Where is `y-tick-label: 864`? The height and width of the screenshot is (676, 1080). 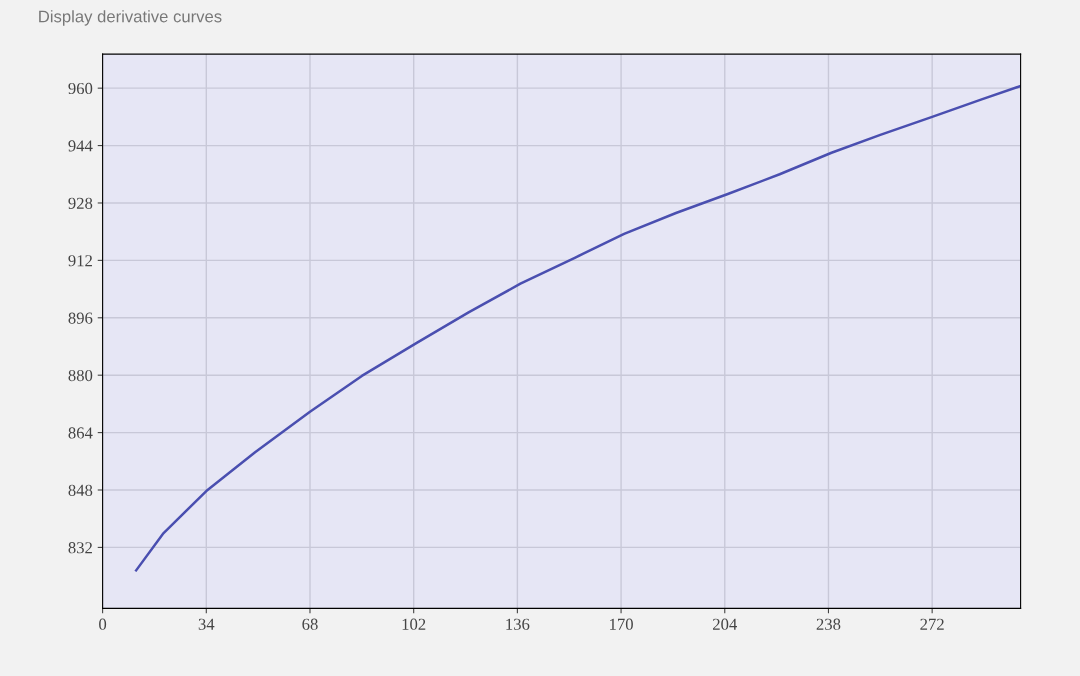
y-tick-label: 864 is located at coordinates (80, 433).